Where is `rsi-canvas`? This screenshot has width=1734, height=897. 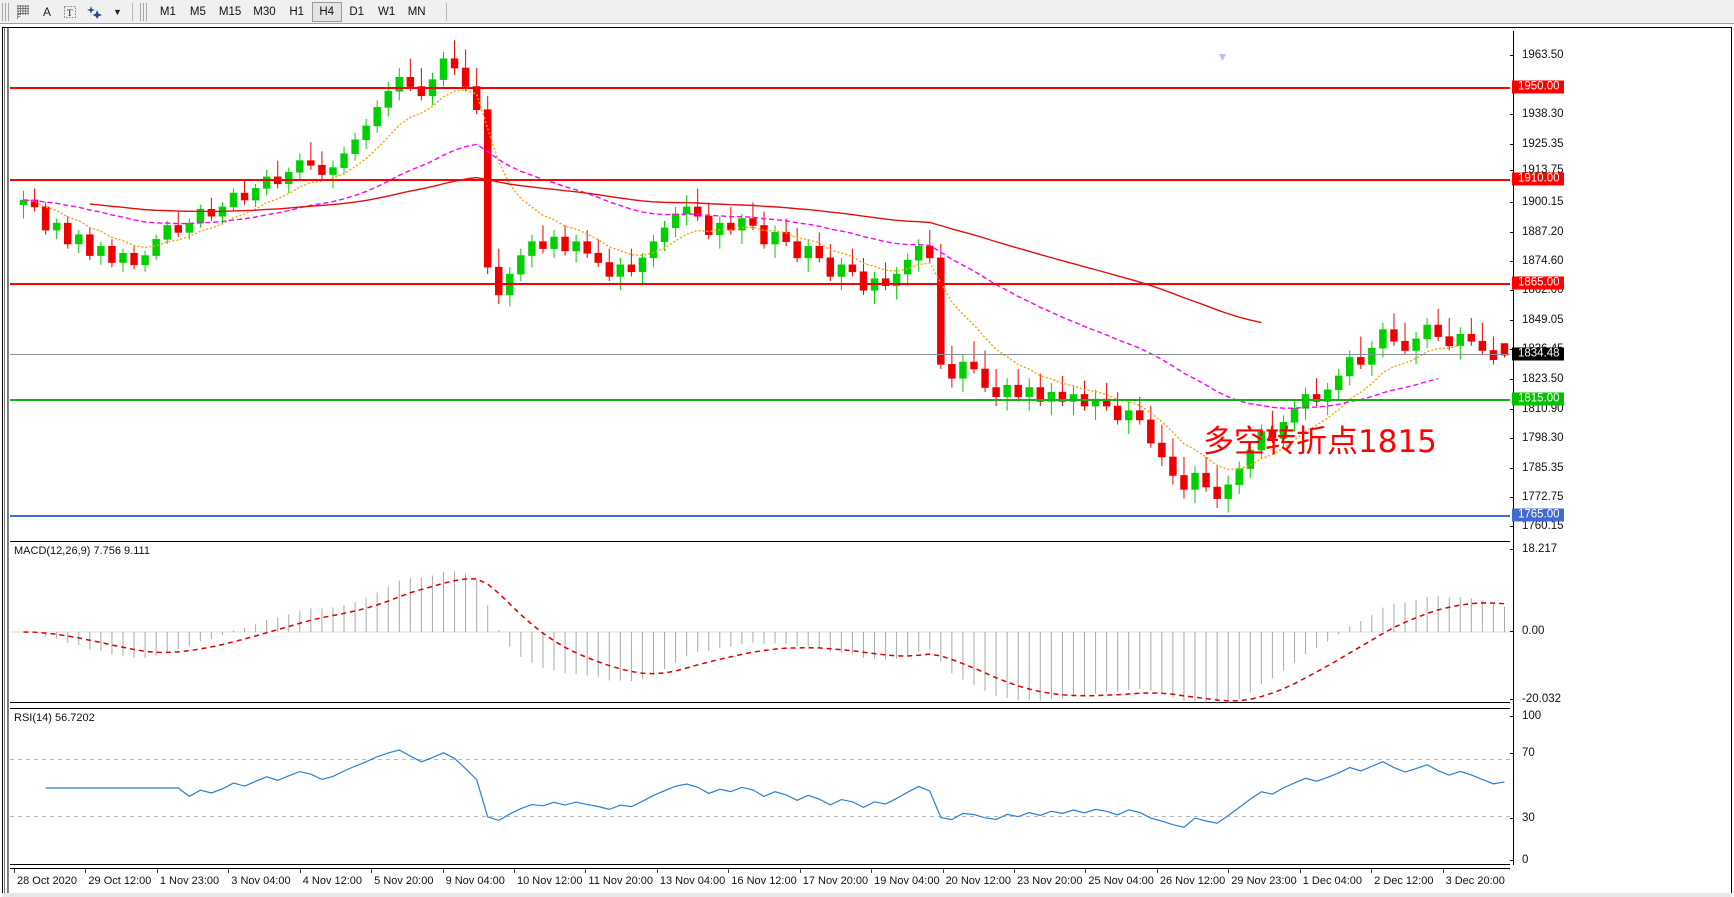 rsi-canvas is located at coordinates (760, 788).